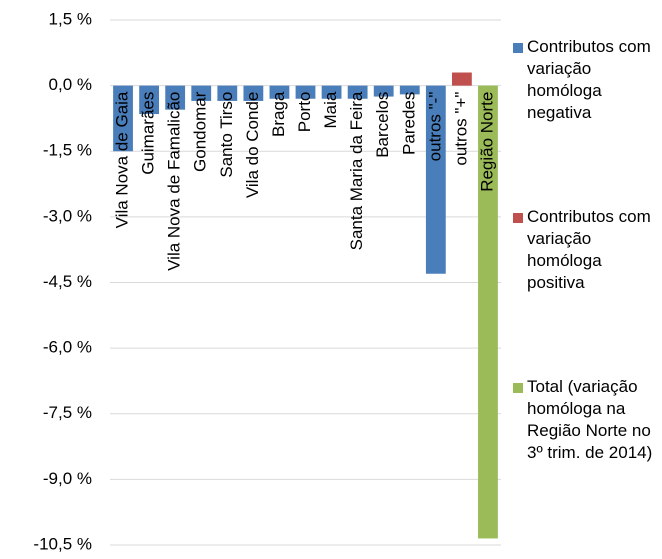 The image size is (662, 559). Describe the element at coordinates (304, 112) in the screenshot. I see `x-tick-label: Porto` at that location.